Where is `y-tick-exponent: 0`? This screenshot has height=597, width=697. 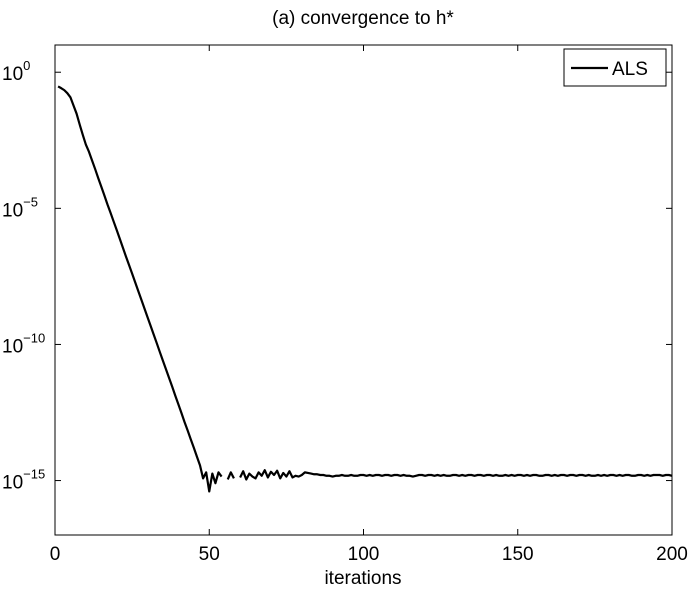 y-tick-exponent: 0 is located at coordinates (26, 65).